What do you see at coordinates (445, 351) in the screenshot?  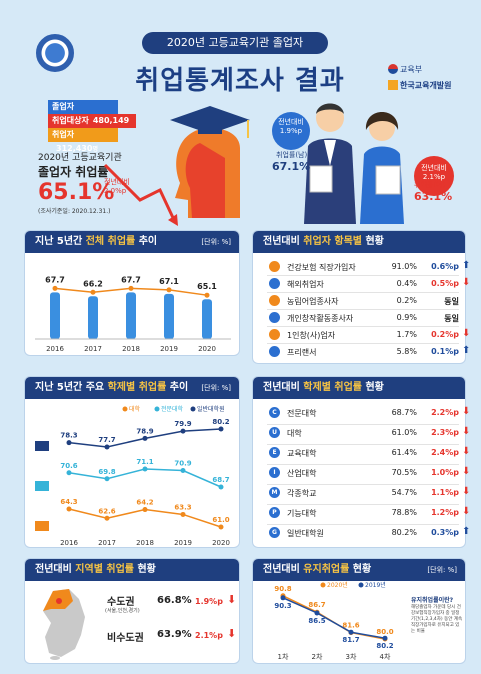 I see `item-diff: 0.1%p` at bounding box center [445, 351].